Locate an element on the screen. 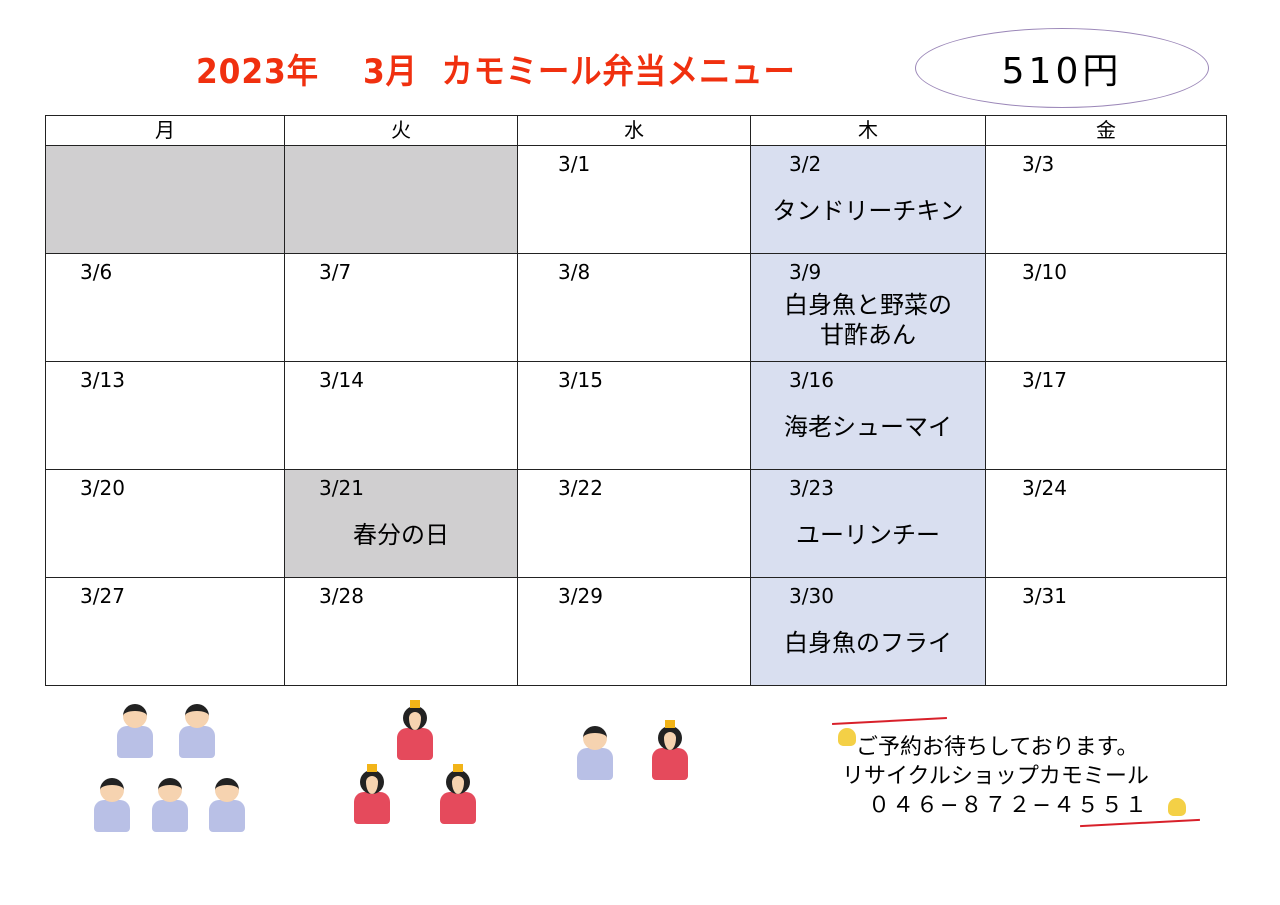 This screenshot has width=1280, height=905. day-date: 3/21 is located at coordinates (341, 488).